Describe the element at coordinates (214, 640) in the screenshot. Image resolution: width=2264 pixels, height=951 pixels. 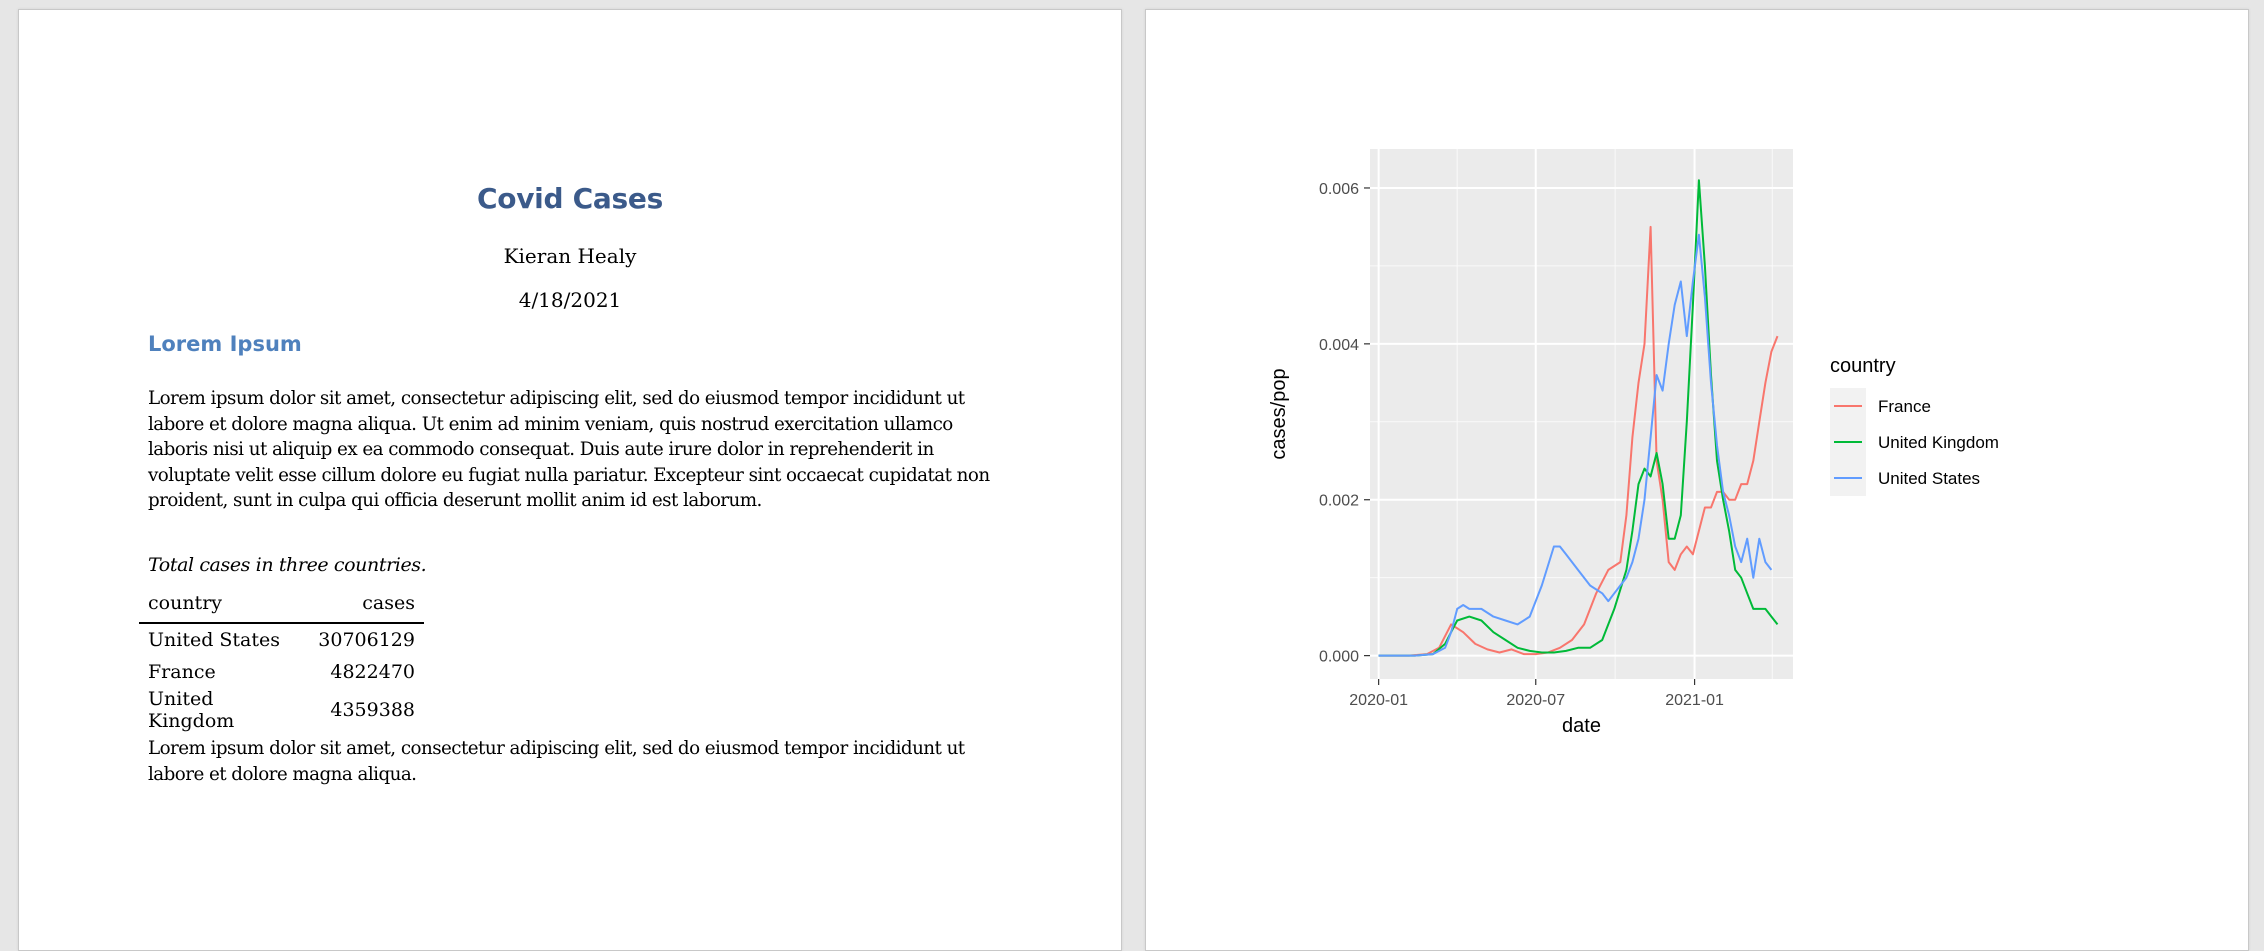
I see `cell-country: United States` at that location.